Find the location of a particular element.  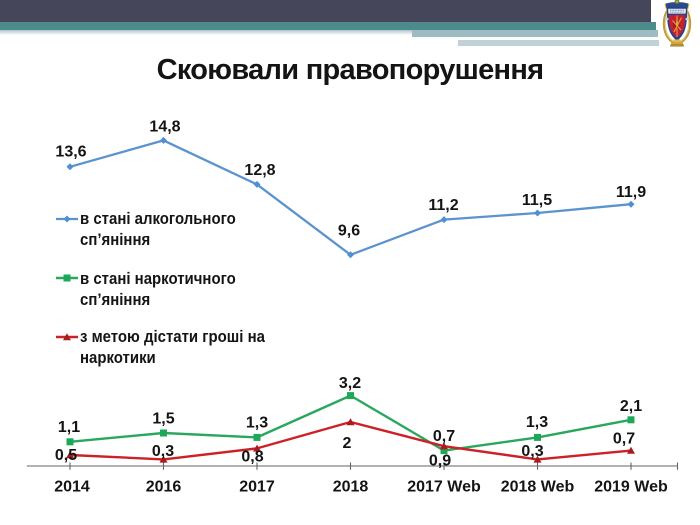

svg-text: 2016 is located at coordinates (164, 487).